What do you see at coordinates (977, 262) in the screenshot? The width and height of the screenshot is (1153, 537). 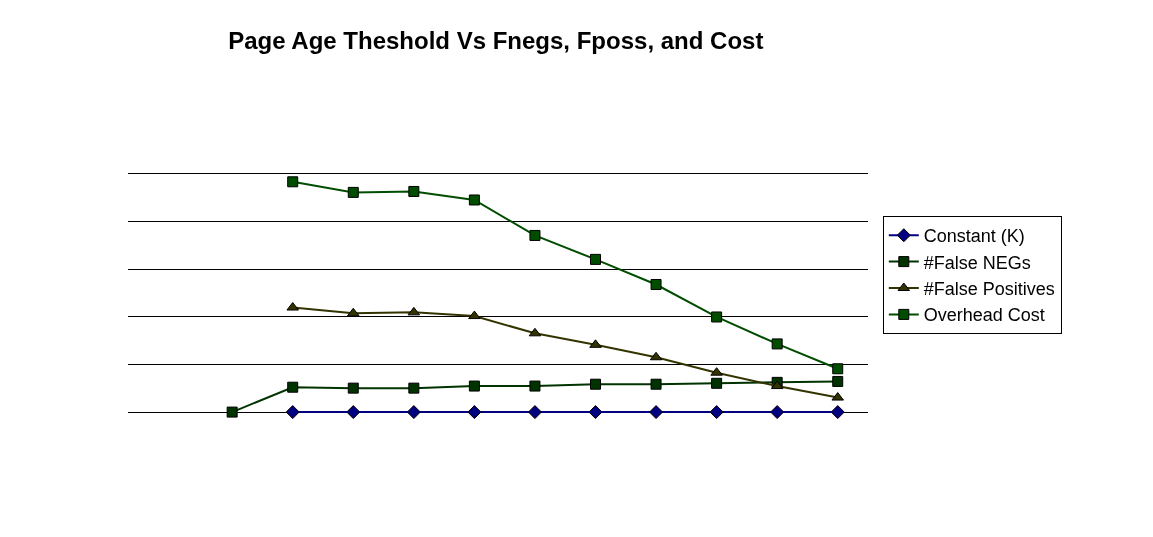 I see `legend-label: #False NEGs` at bounding box center [977, 262].